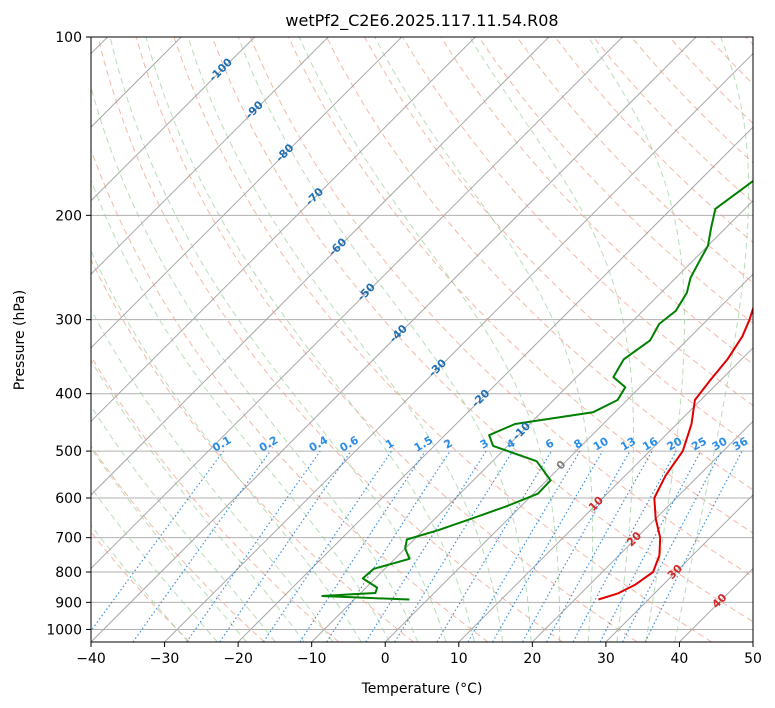 The height and width of the screenshot is (708, 775). What do you see at coordinates (68, 395) in the screenshot?
I see `y-tick-label: 400` at bounding box center [68, 395].